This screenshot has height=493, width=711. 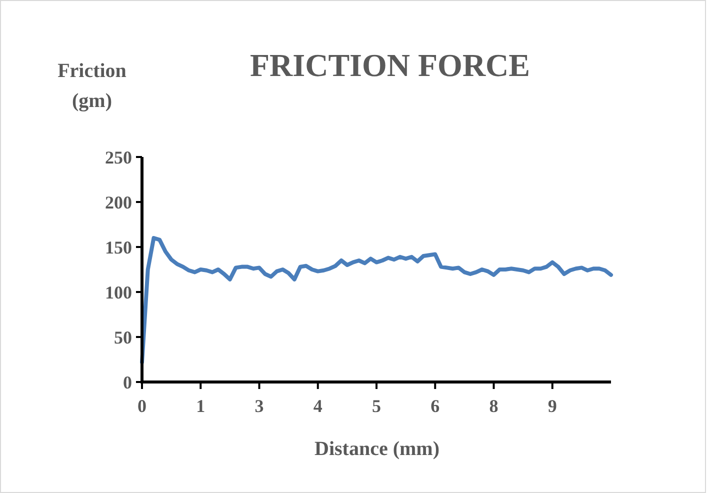 I want to click on y-tick-label: 100, so click(x=118, y=292).